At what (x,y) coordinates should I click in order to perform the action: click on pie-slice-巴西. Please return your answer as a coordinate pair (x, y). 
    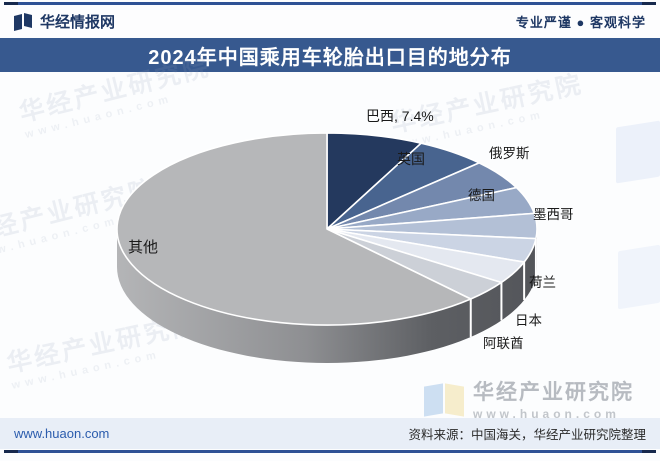
    Looking at the image, I should click on (374, 181).